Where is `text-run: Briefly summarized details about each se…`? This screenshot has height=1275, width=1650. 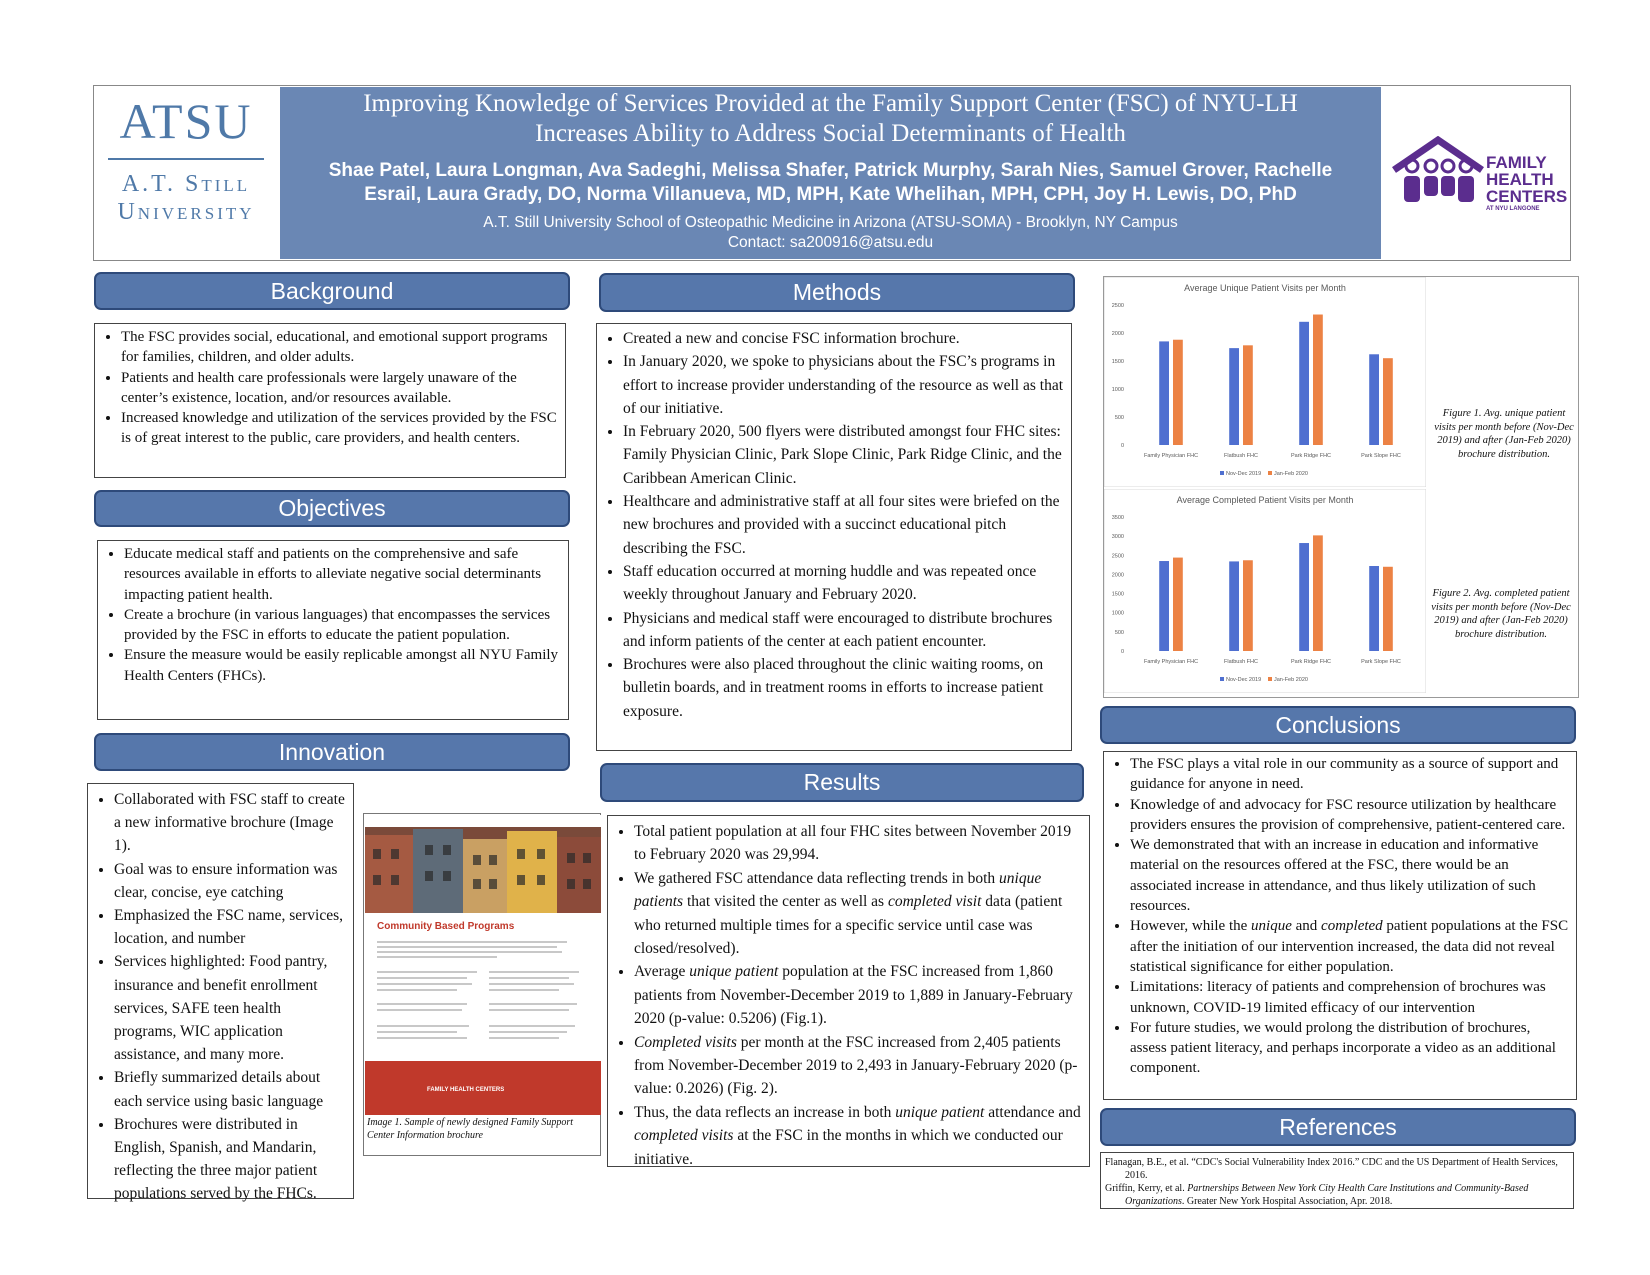 text-run: Briefly summarized details about each se… is located at coordinates (219, 1089).